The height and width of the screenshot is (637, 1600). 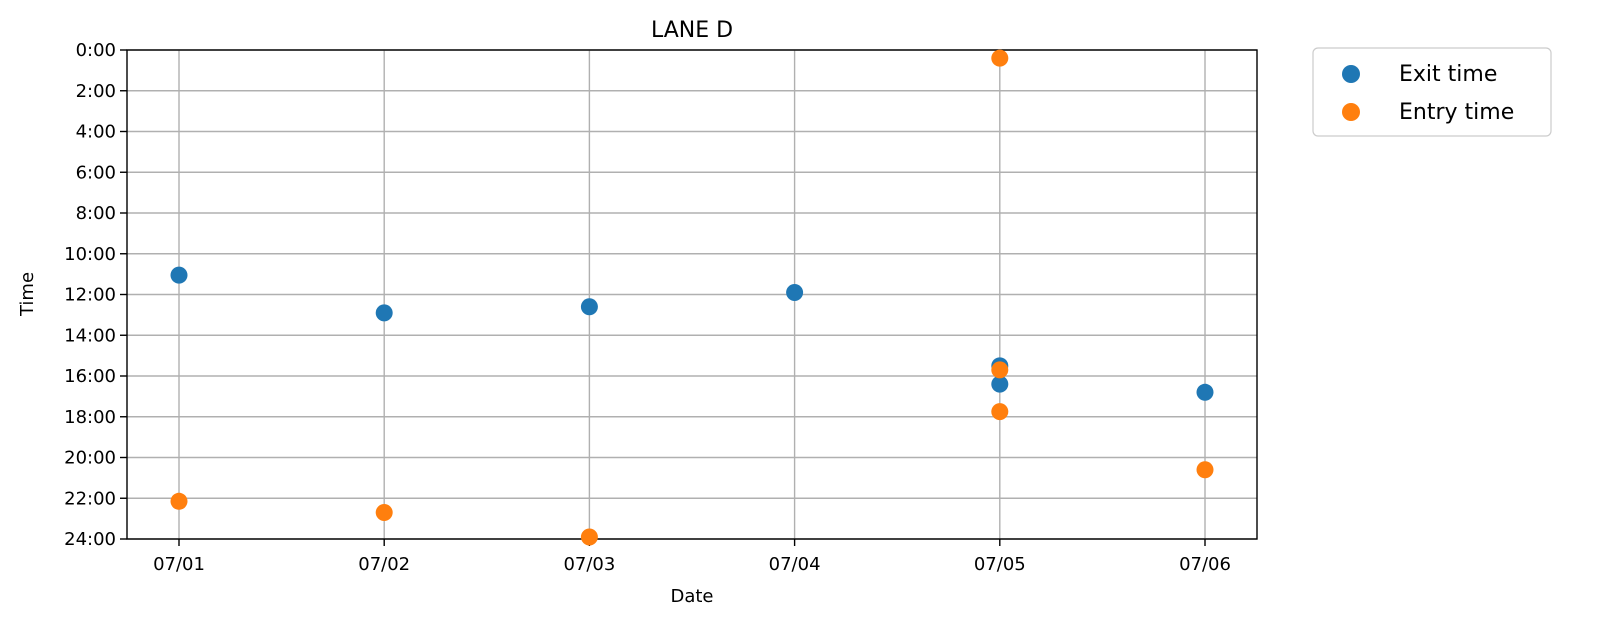 What do you see at coordinates (1000, 564) in the screenshot?
I see `x-tick-label: 07/05` at bounding box center [1000, 564].